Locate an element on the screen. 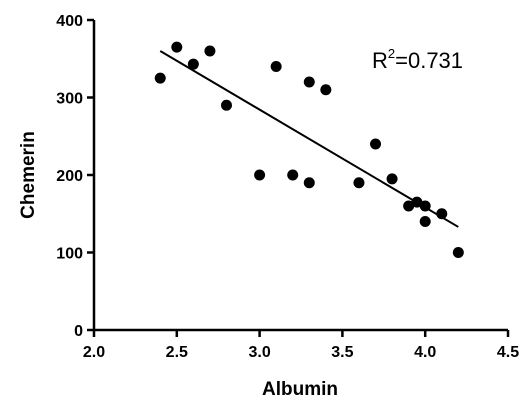 This screenshot has height=403, width=524. y-tick-label: 400 is located at coordinates (69, 21).